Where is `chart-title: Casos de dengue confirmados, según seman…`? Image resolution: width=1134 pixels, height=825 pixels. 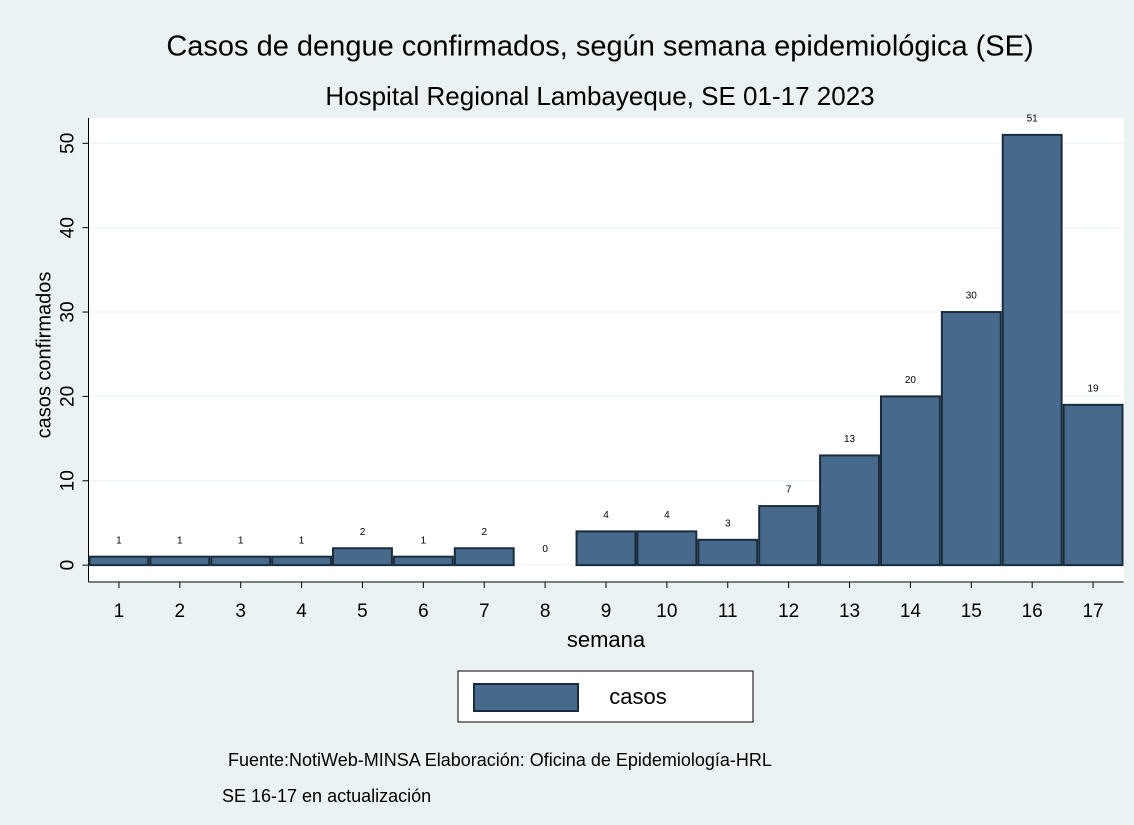
chart-title: Casos de dengue confirmados, según seman… is located at coordinates (599, 47).